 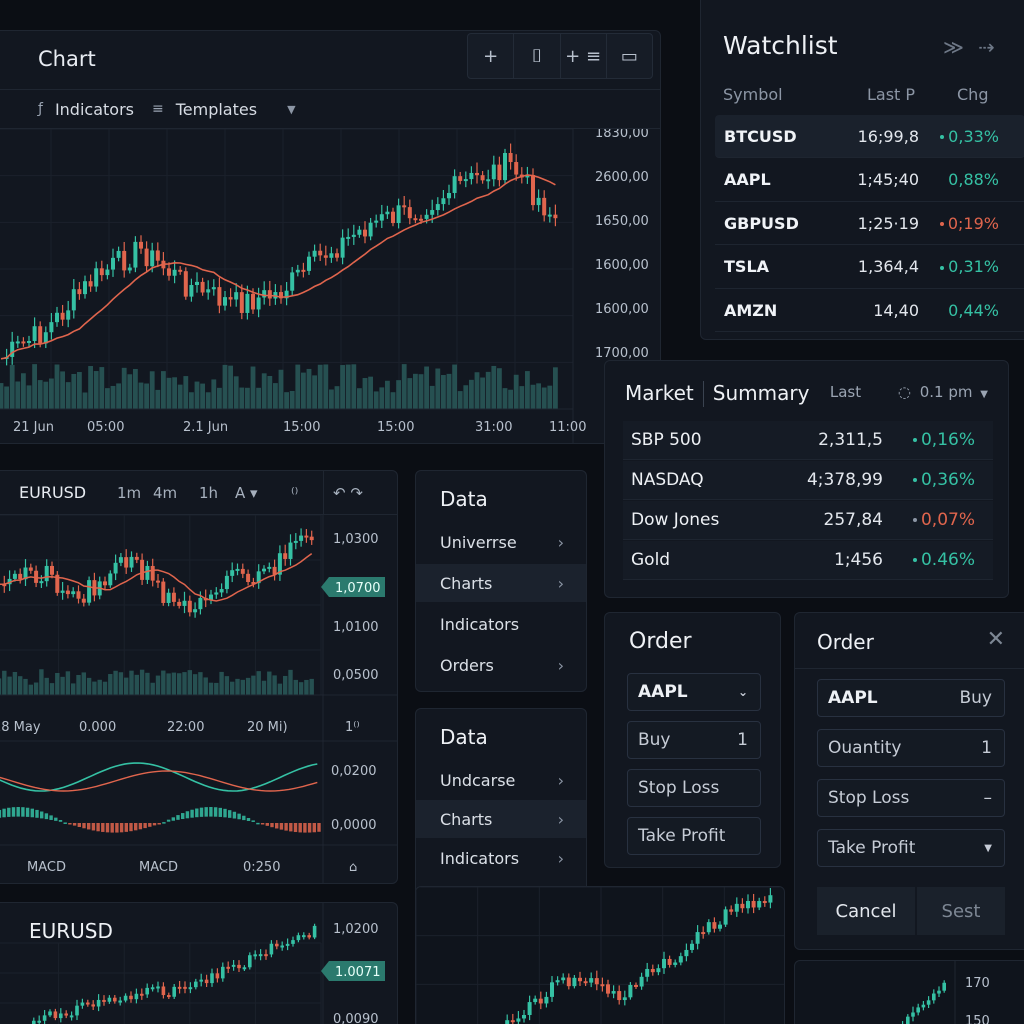 I want to click on expand-icon: ≫ ⇢, so click(x=970, y=47).